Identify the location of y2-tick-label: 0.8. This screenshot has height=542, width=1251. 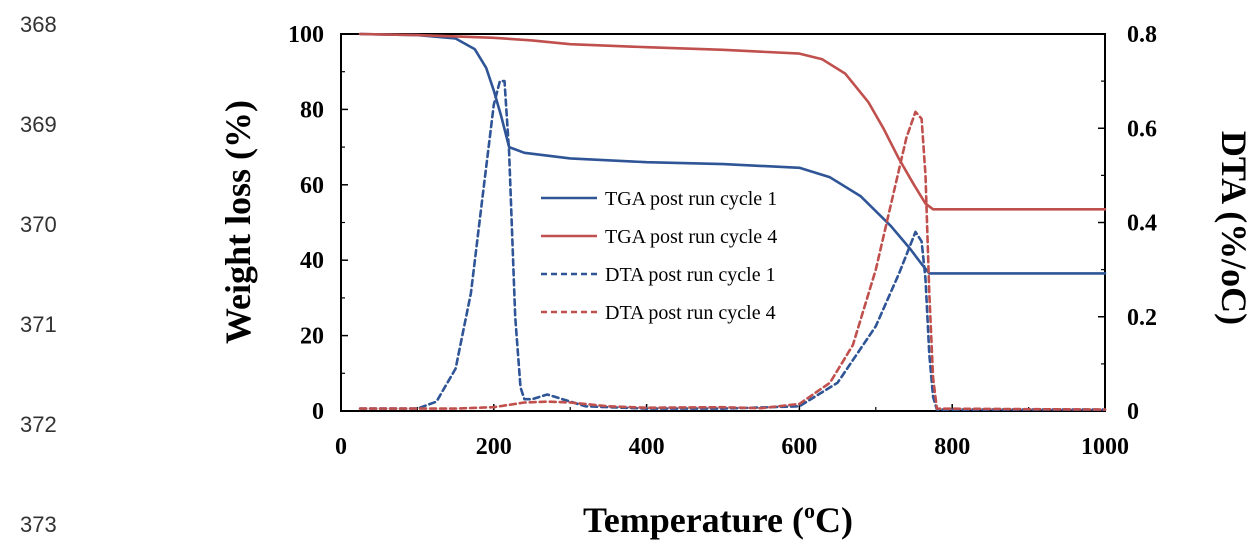
(1142, 35).